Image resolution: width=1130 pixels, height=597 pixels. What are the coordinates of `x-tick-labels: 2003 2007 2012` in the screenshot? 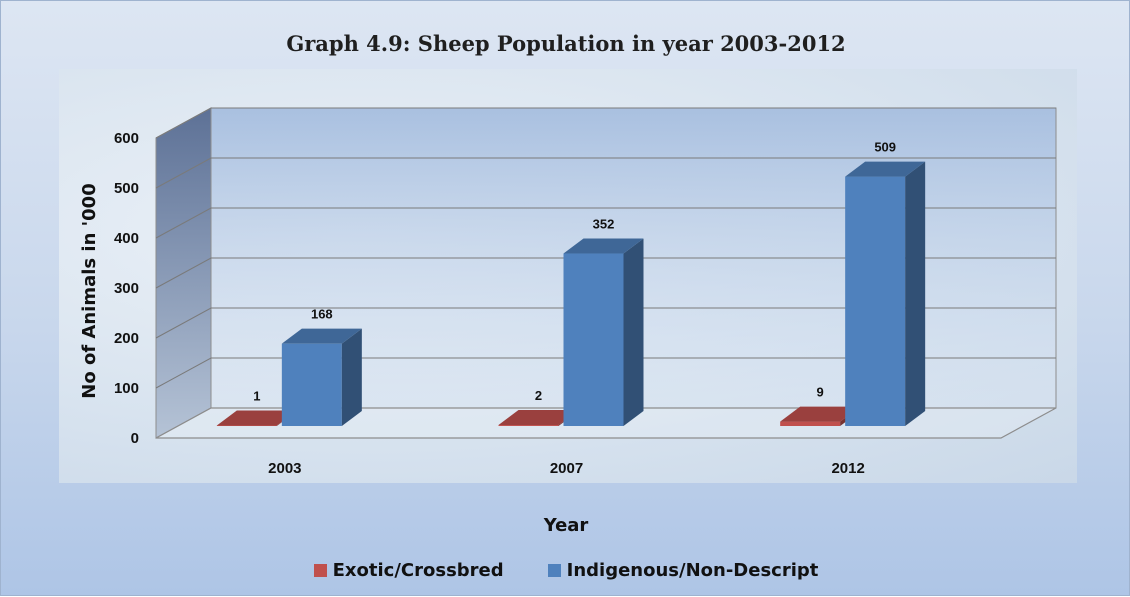 It's located at (566, 468).